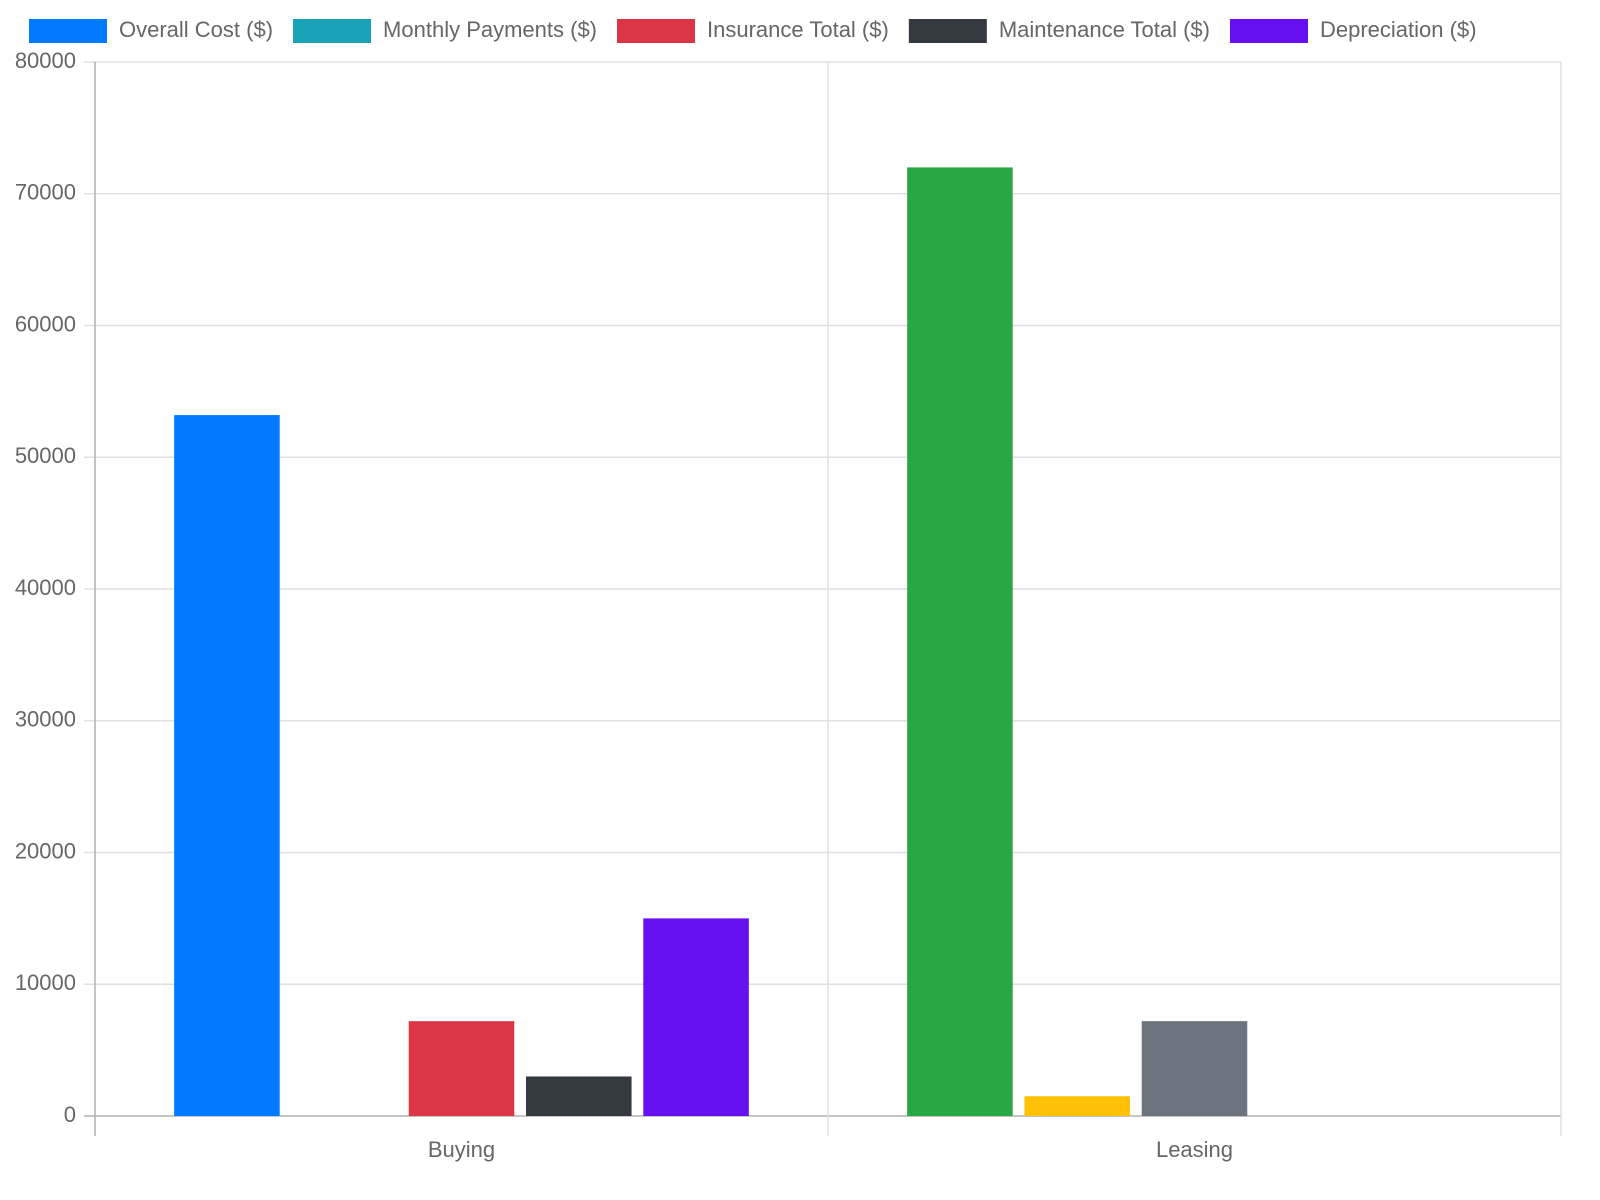 This screenshot has height=1200, width=1600. What do you see at coordinates (70, 1114) in the screenshot?
I see `y-tick-label: 0` at bounding box center [70, 1114].